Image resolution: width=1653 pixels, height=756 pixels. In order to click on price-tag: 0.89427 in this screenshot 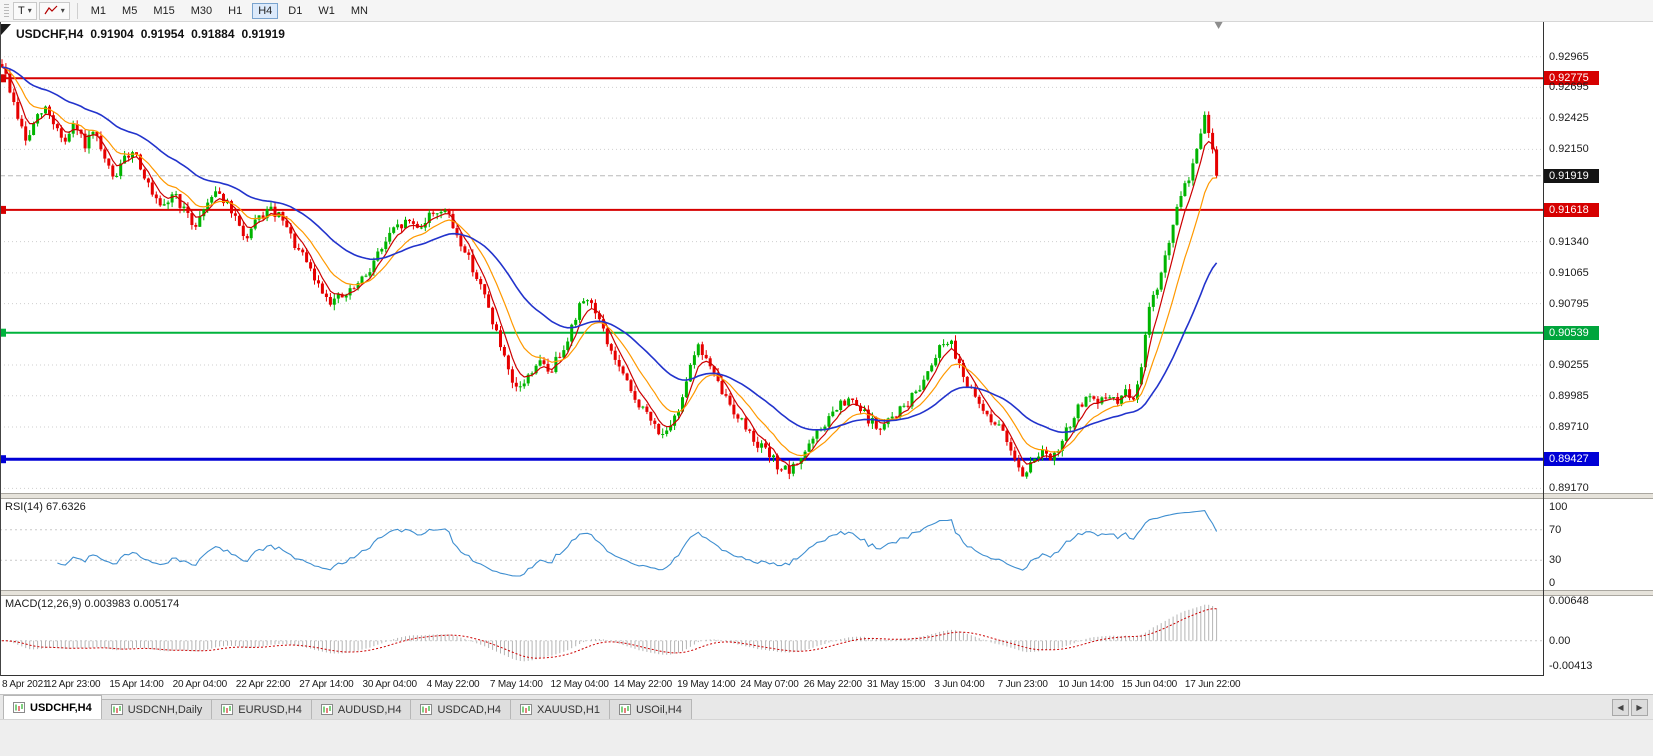, I will do `click(1571, 459)`.